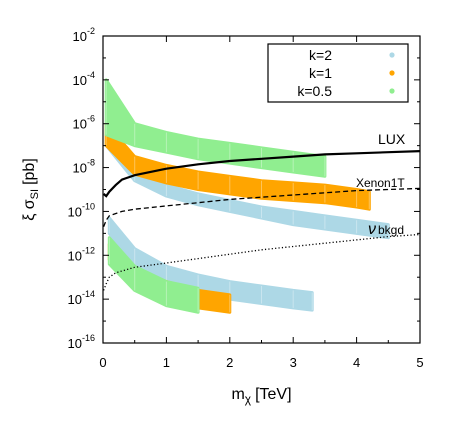 The width and height of the screenshot is (452, 426). What do you see at coordinates (29, 171) in the screenshot?
I see `y-axis-title-unit: [pb]` at bounding box center [29, 171].